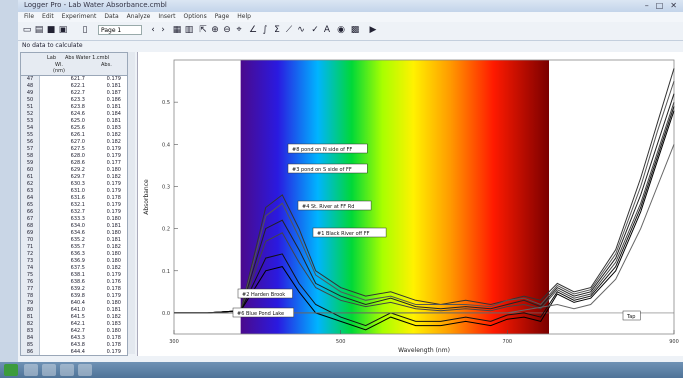 The width and height of the screenshot is (683, 378). Describe the element at coordinates (30, 191) in the screenshot. I see `row-number: 63` at that location.